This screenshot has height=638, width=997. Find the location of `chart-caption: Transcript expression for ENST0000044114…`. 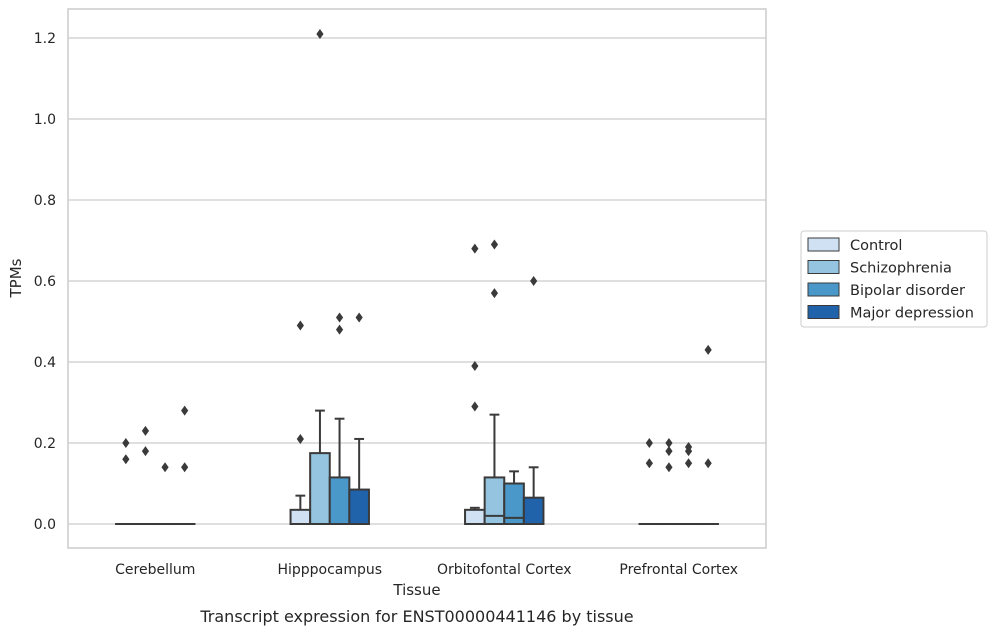

chart-caption: Transcript expression for ENST0000044114… is located at coordinates (416, 616).